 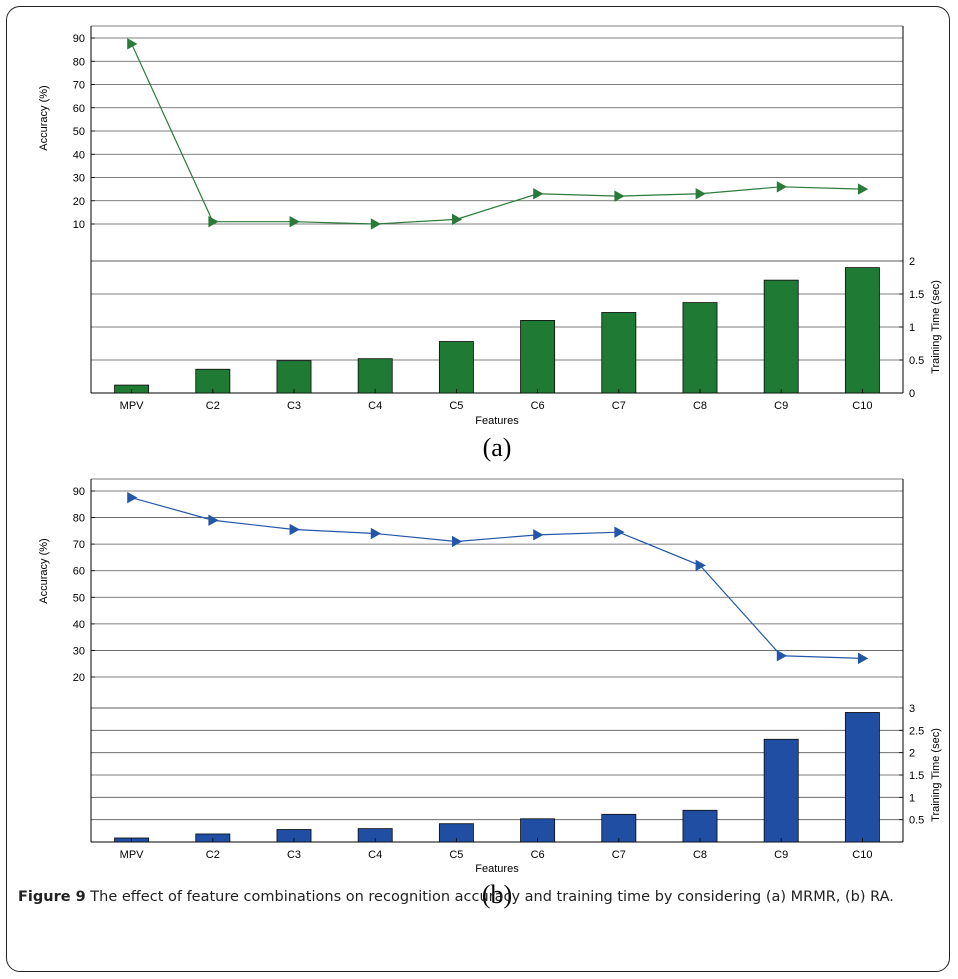 I want to click on panel-label: (a), so click(x=497, y=447).